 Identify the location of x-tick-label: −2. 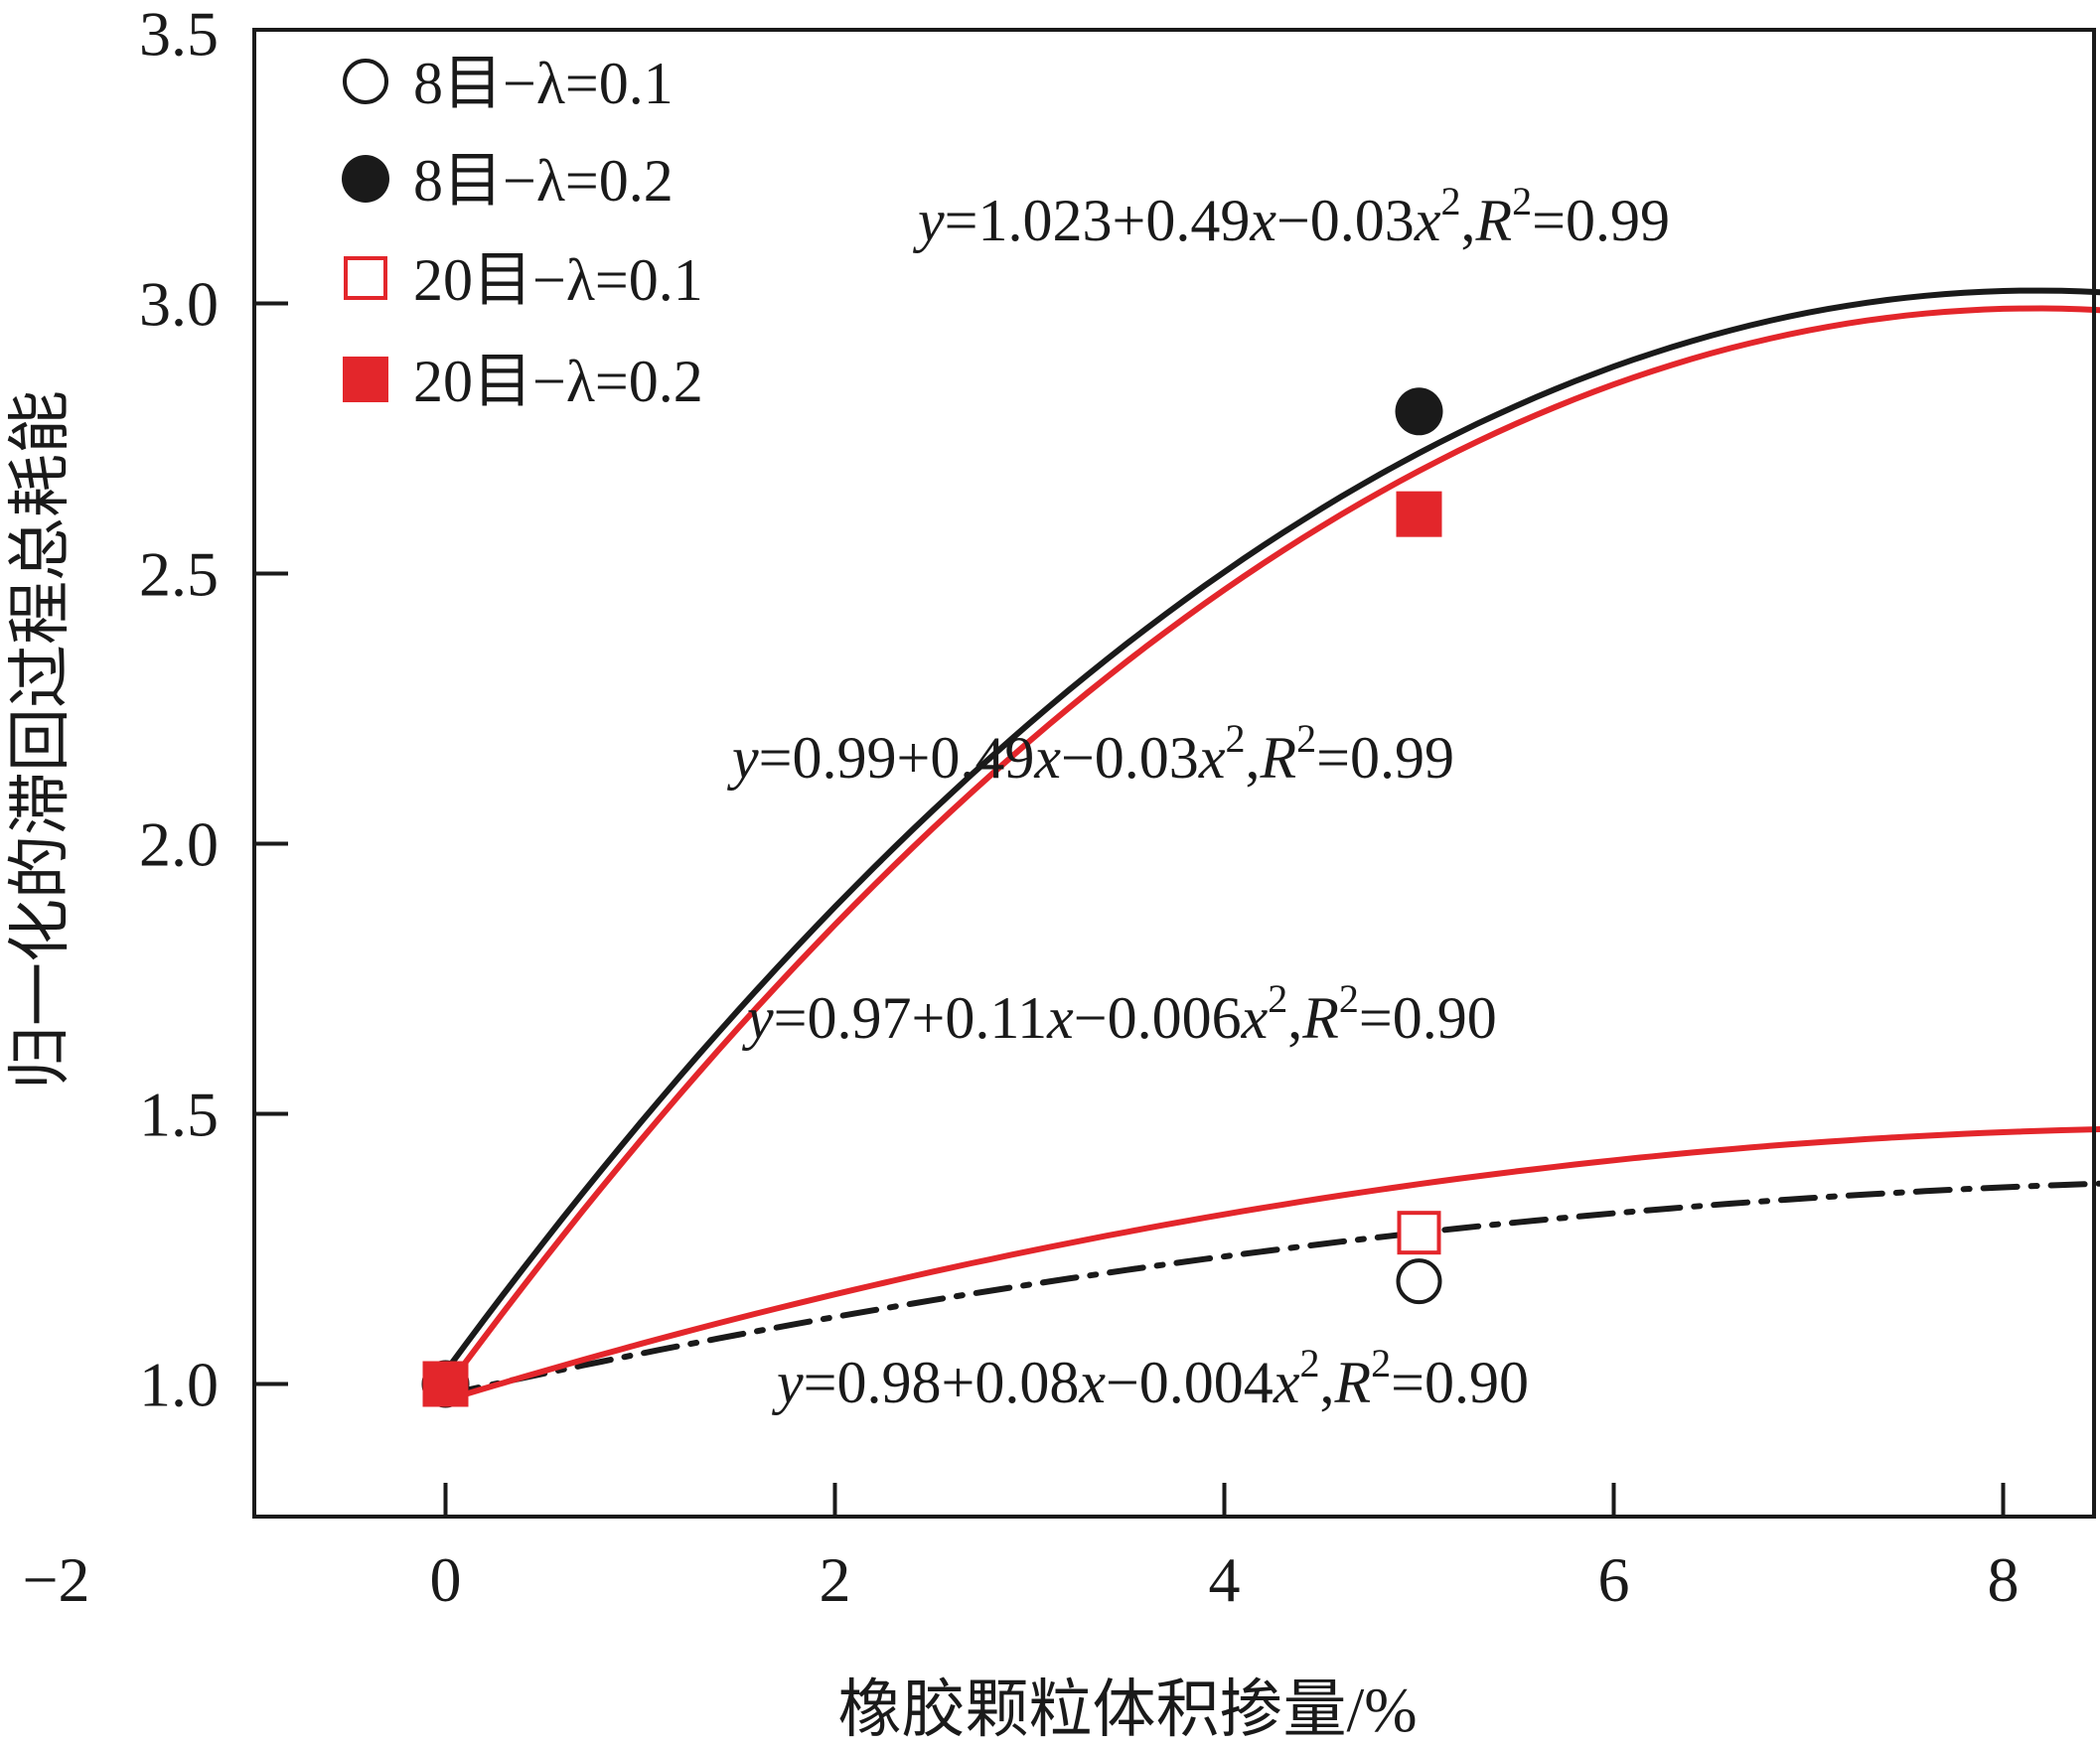
(55, 1579).